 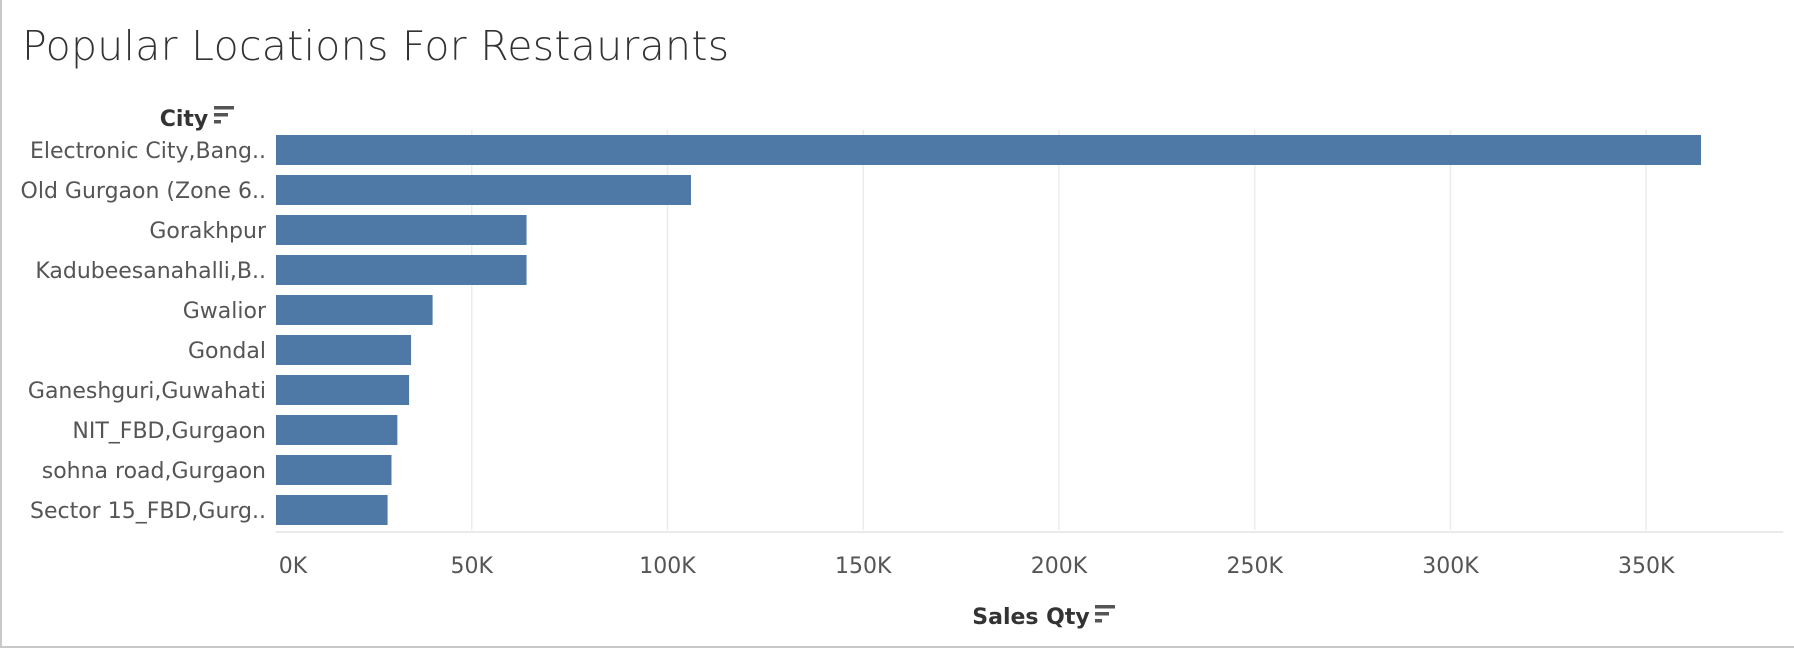 I want to click on x-axis-title: Sales Qty, so click(x=1030, y=617).